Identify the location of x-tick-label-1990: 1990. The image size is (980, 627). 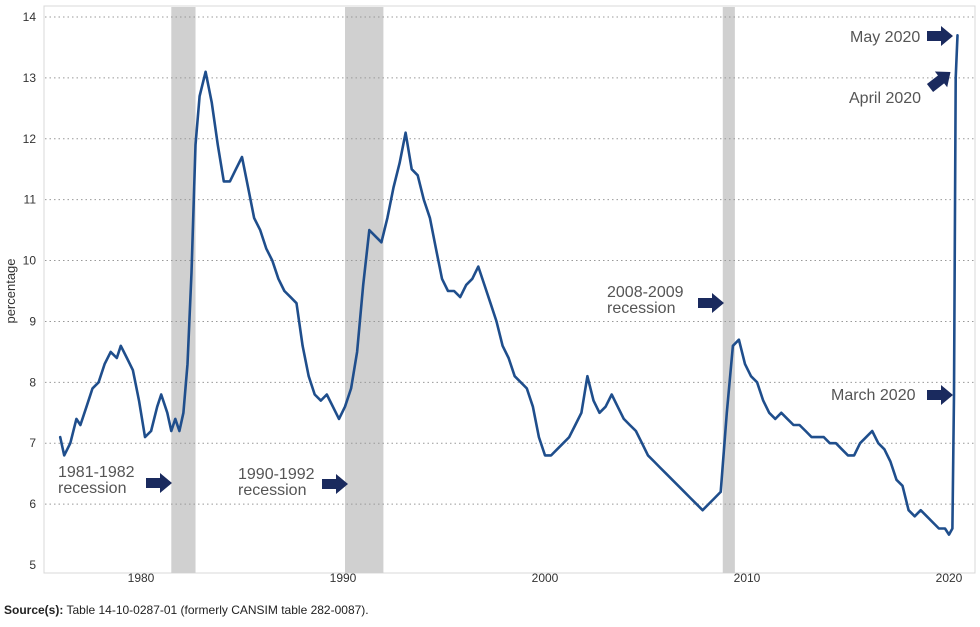
(343, 578).